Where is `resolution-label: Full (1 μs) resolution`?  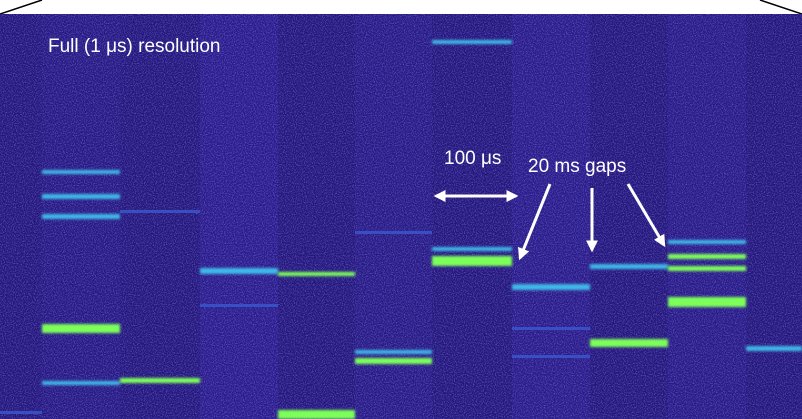
resolution-label: Full (1 μs) resolution is located at coordinates (134, 46).